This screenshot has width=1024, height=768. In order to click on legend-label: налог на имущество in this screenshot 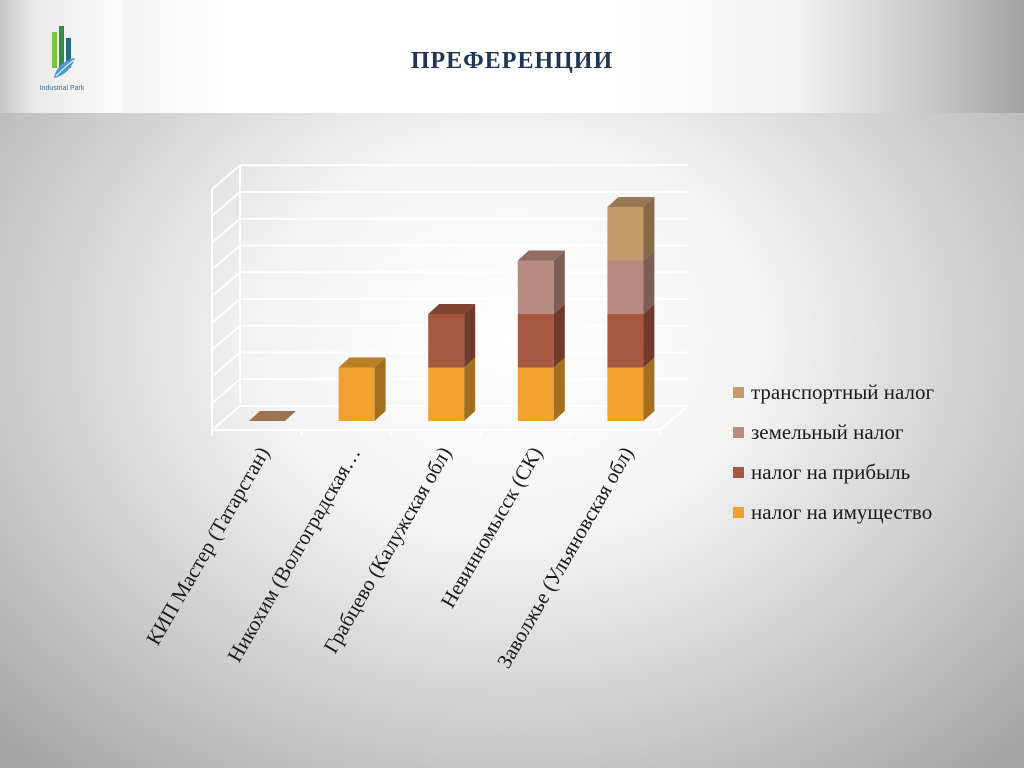, I will do `click(842, 511)`.